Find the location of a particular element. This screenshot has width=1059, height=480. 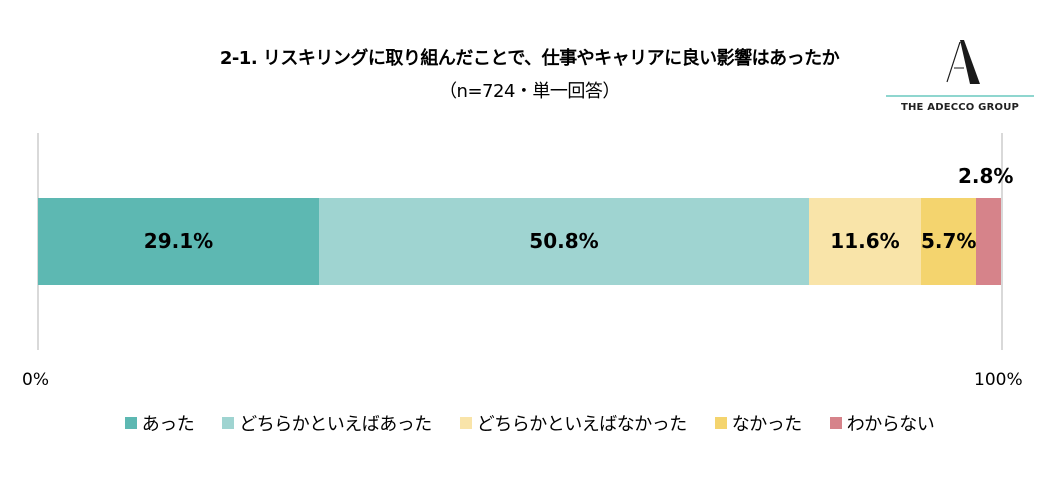

segment-label: 50.8% is located at coordinates (564, 241).